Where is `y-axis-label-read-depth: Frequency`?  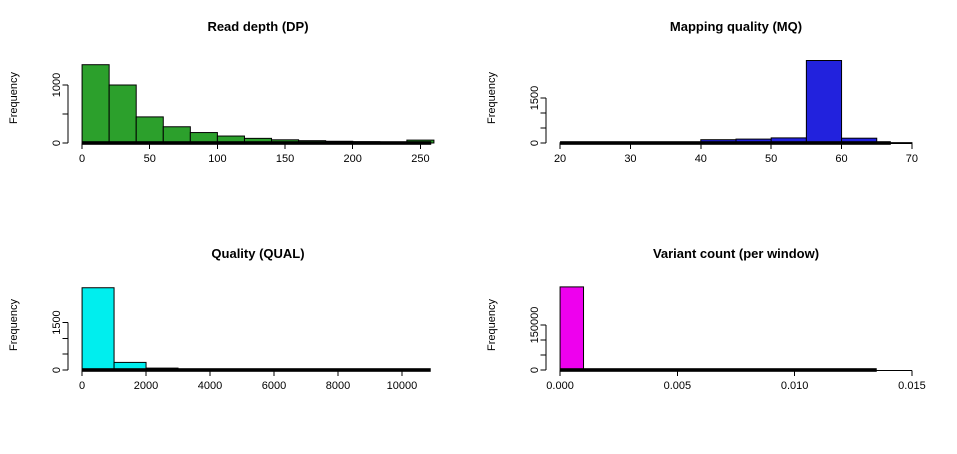
y-axis-label-read-depth: Frequency is located at coordinates (14, 98).